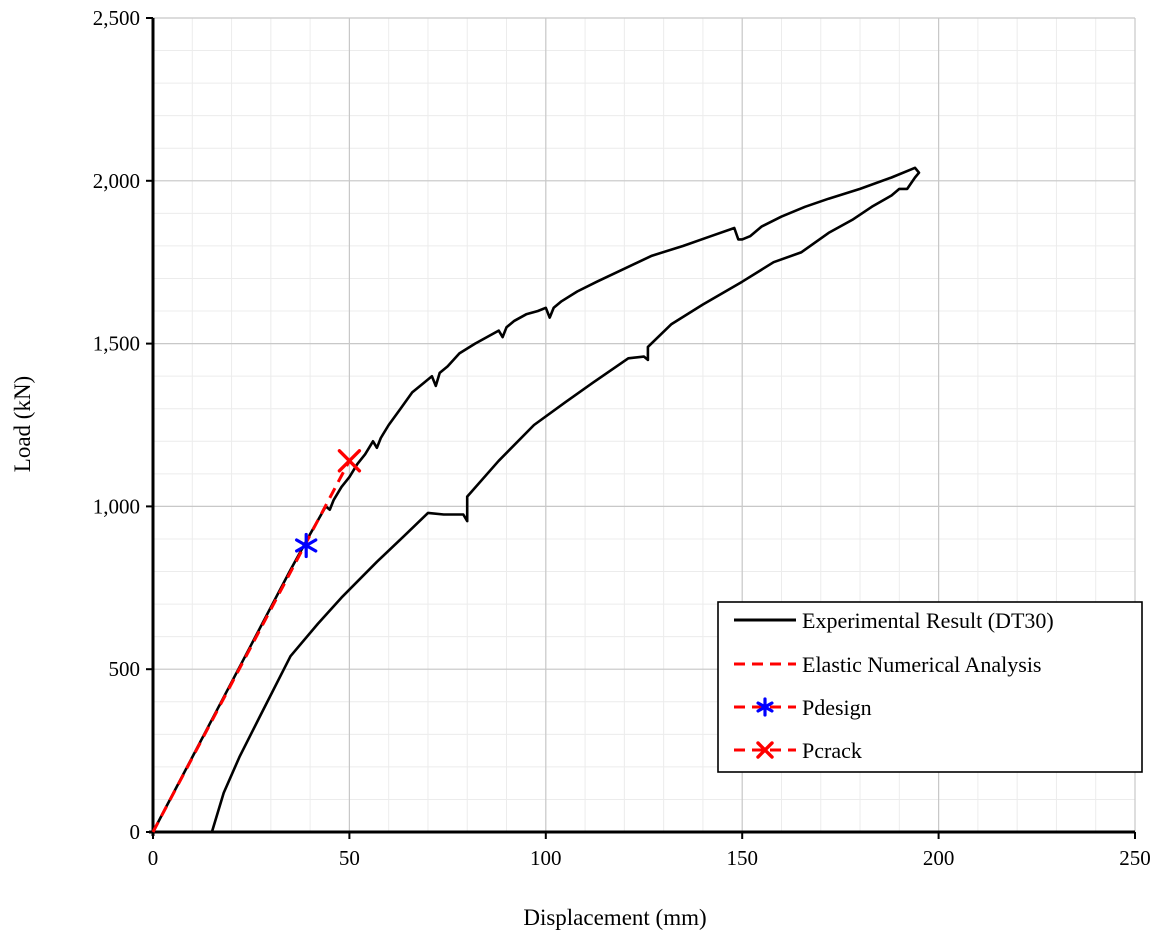  Describe the element at coordinates (614, 917) in the screenshot. I see `x-axis-title: Displacement (mm)` at that location.